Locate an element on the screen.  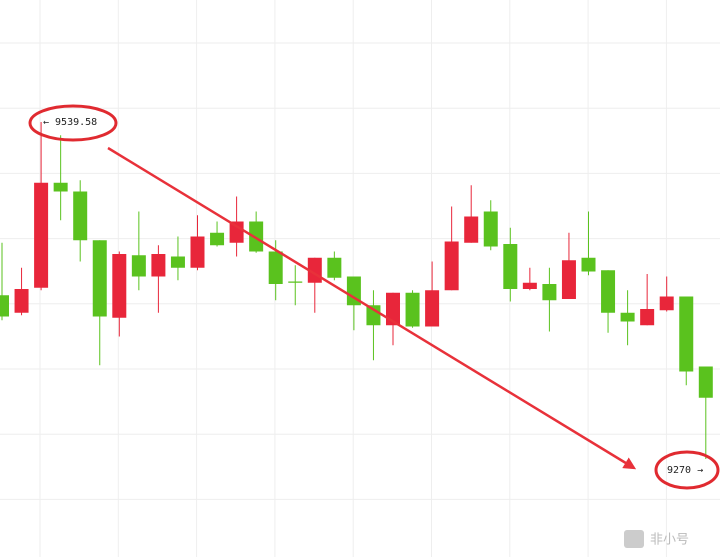
annotation: ← 9539.58 is located at coordinates (70, 122).